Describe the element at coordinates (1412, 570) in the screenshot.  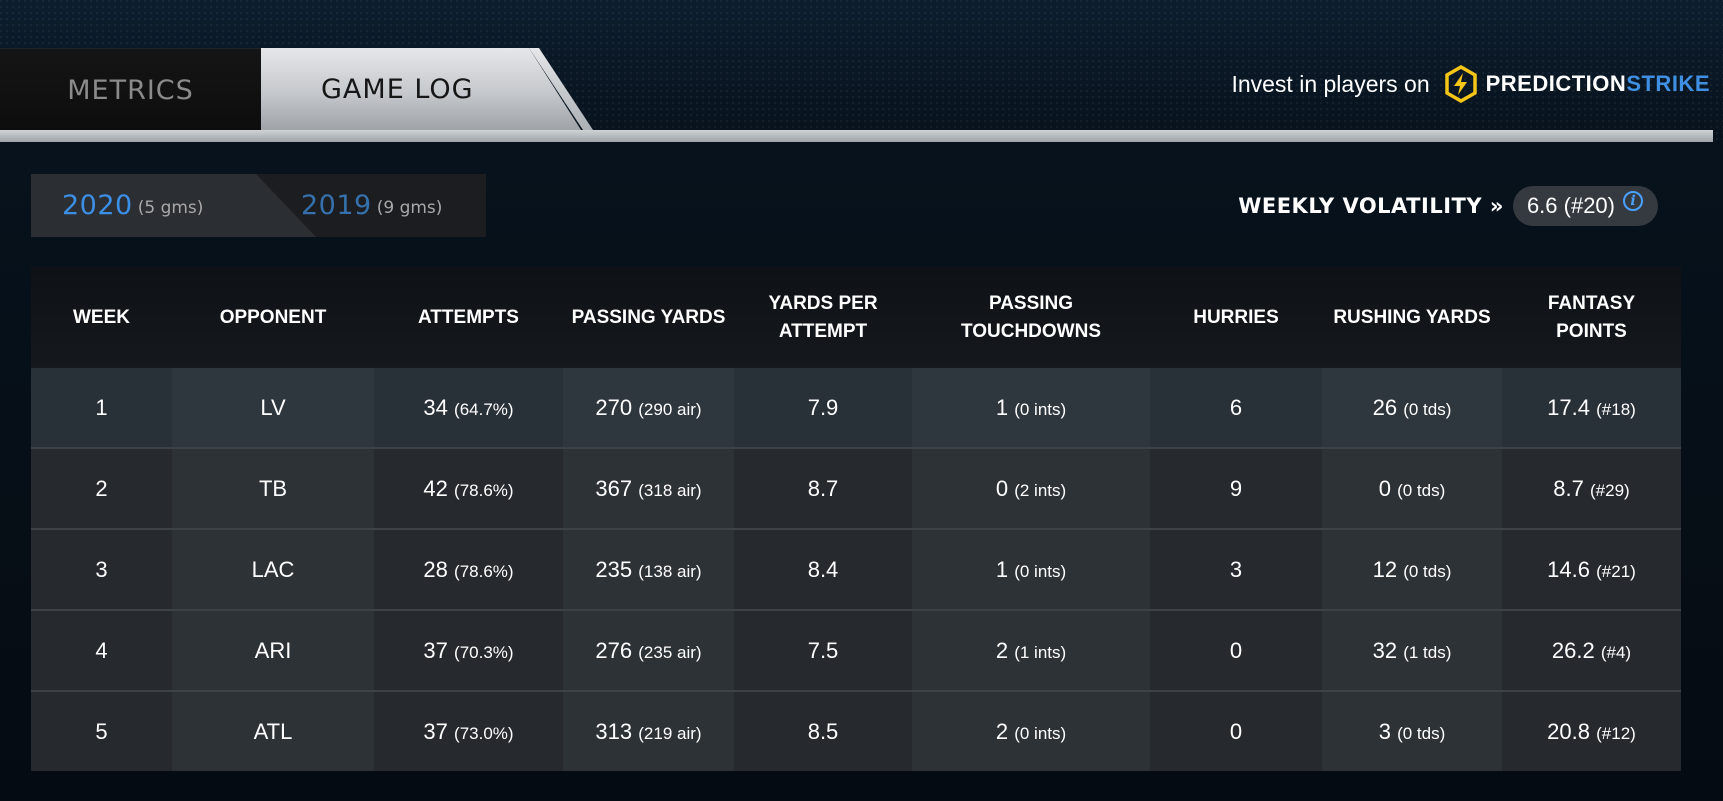
I see `cell-rushing-yards: 12 (0 tds)` at that location.